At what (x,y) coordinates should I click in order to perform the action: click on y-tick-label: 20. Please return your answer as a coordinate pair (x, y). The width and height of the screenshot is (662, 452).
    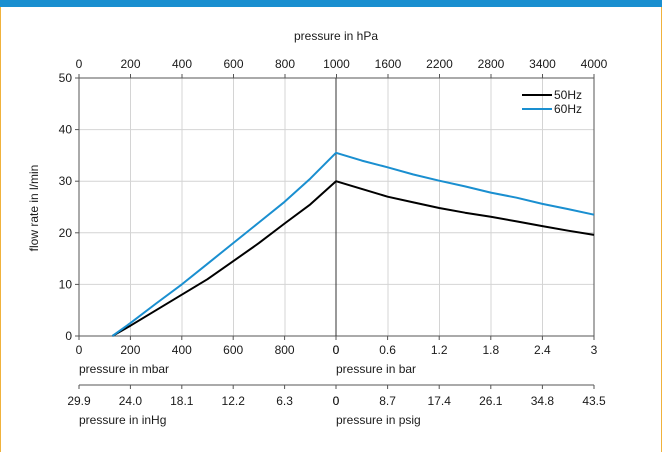
    Looking at the image, I should click on (66, 233).